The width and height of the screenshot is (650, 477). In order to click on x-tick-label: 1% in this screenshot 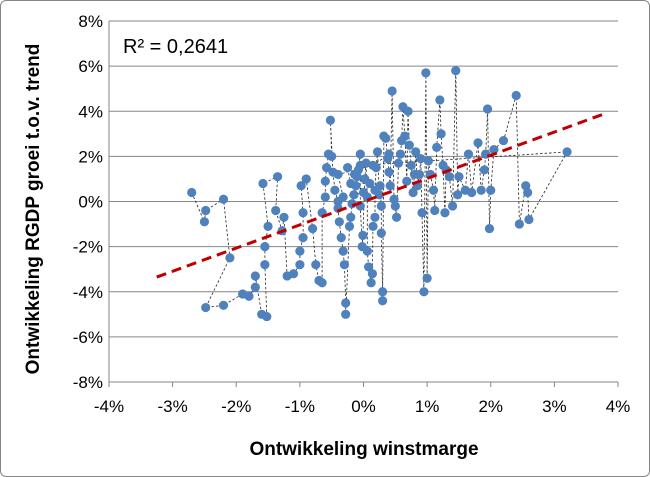, I will do `click(427, 406)`.